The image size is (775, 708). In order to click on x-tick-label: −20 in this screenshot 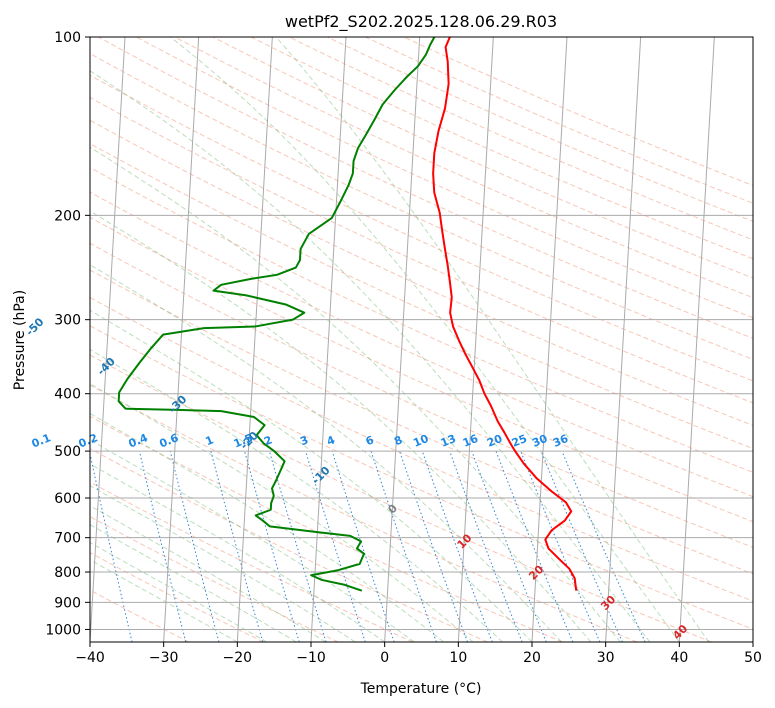, I will do `click(238, 658)`.